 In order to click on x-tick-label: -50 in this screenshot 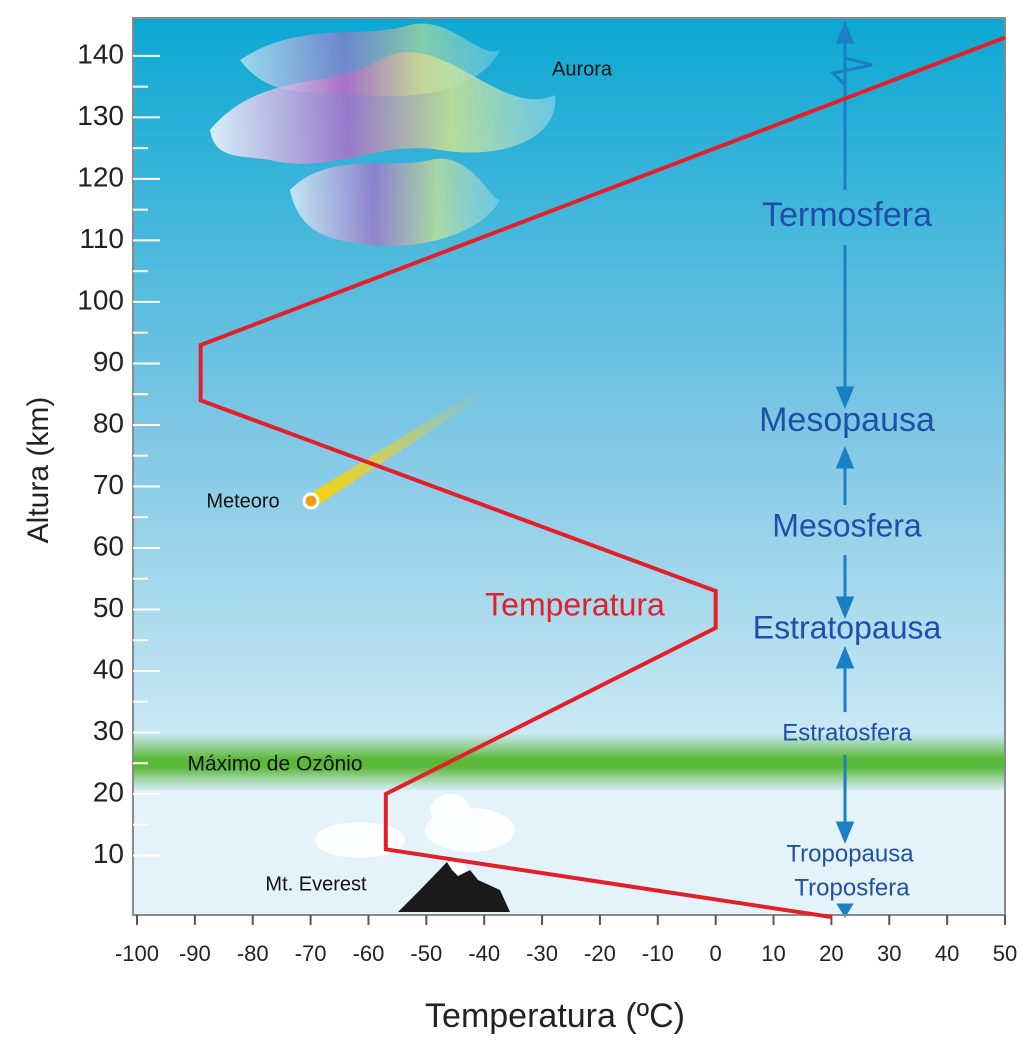, I will do `click(426, 953)`.